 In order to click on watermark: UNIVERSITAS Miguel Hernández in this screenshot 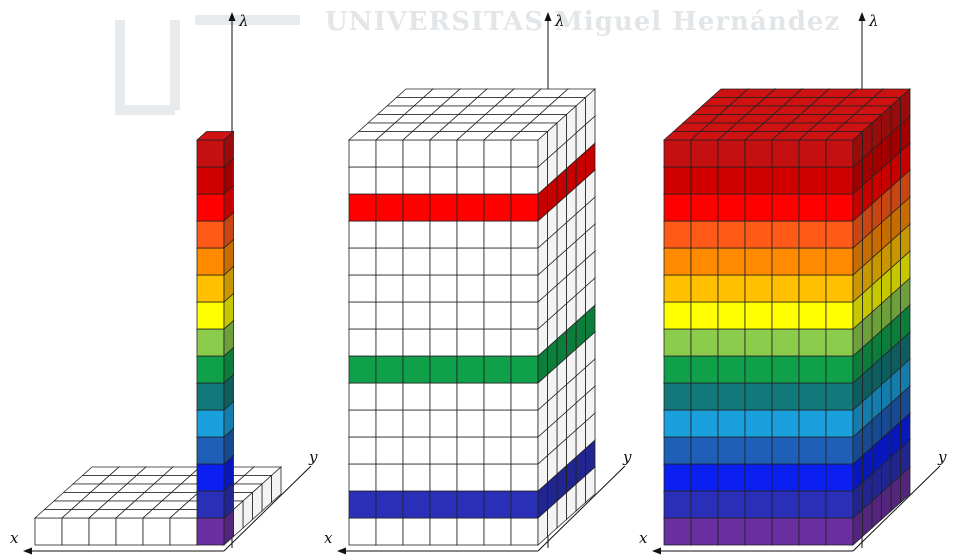, I will do `click(477, 61)`.